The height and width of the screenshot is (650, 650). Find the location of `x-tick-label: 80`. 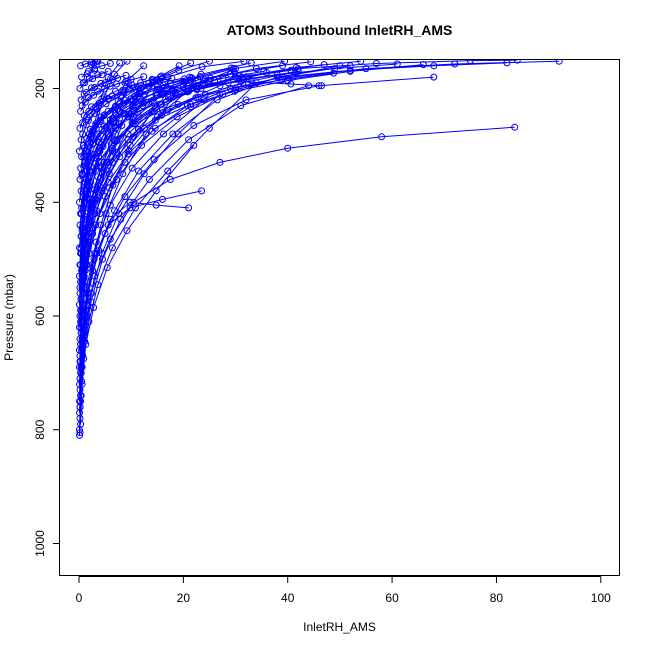

x-tick-label: 80 is located at coordinates (497, 598).